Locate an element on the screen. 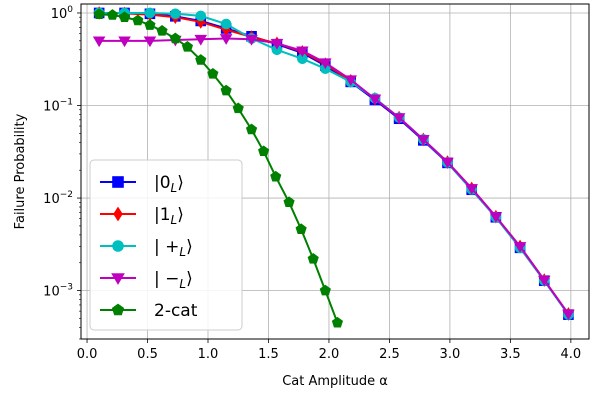  legend-label-main: |1 is located at coordinates (162, 215).